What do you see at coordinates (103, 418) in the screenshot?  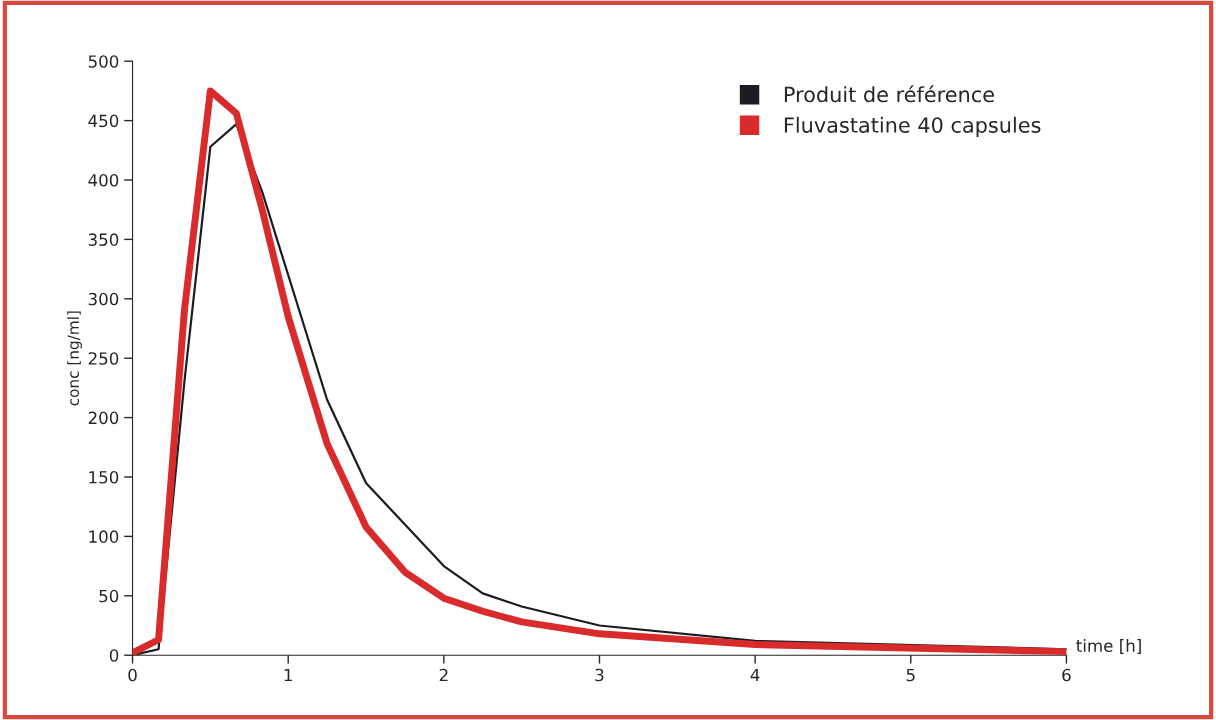 I see `y-tick-label: 200` at bounding box center [103, 418].